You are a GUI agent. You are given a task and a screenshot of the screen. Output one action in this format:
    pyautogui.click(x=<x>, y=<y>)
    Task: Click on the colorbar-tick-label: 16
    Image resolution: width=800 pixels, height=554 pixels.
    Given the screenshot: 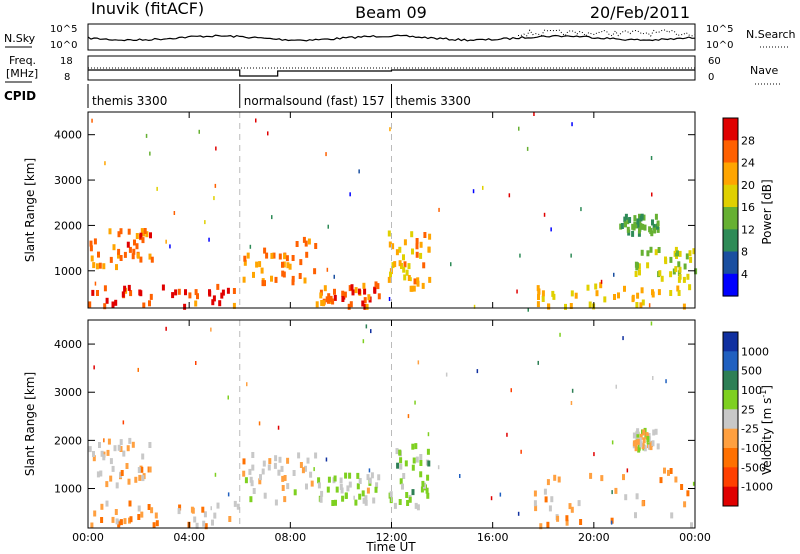 What is the action you would take?
    pyautogui.click(x=748, y=207)
    